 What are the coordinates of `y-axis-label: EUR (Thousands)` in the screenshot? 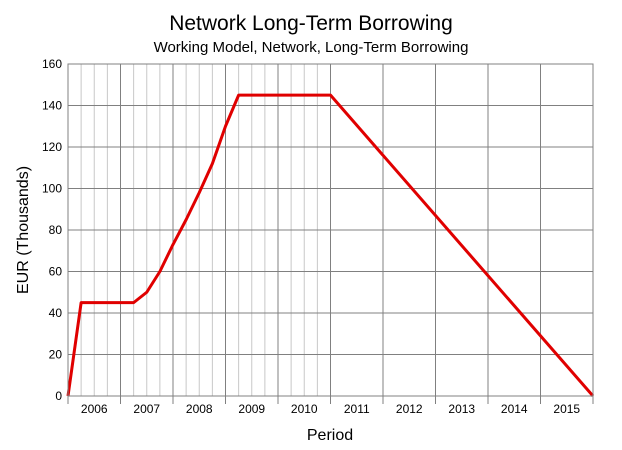 It's located at (23, 230).